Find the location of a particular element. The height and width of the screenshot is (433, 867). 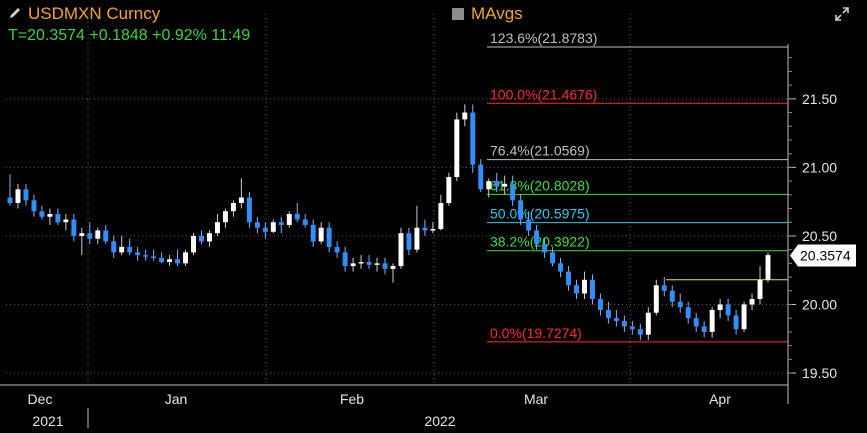

y-tick-label: 21.00 is located at coordinates (819, 167).